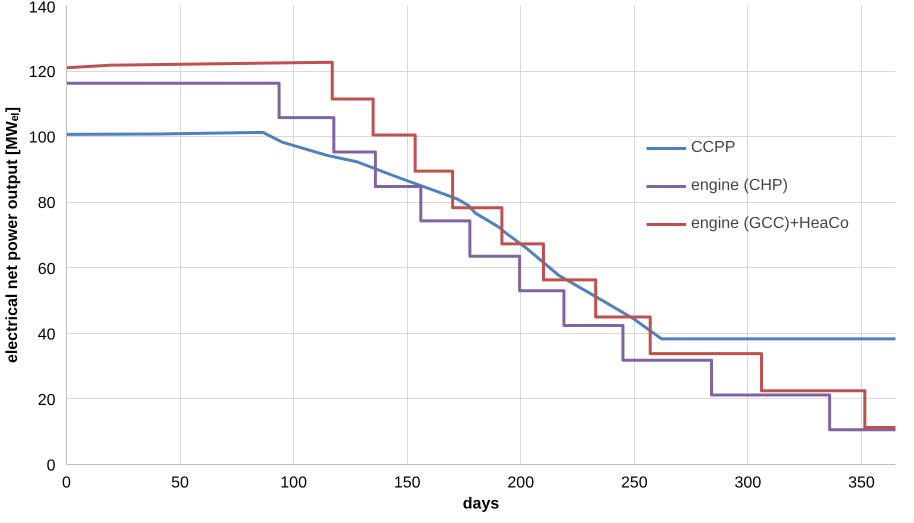  What do you see at coordinates (861, 483) in the screenshot?
I see `x-tick-label: 350` at bounding box center [861, 483].